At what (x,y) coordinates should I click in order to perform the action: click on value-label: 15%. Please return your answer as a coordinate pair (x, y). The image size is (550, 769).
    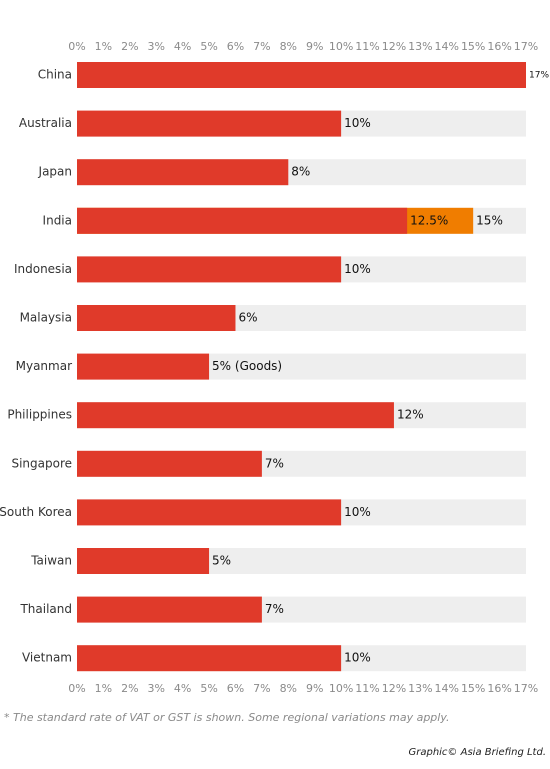
    Looking at the image, I should click on (489, 220).